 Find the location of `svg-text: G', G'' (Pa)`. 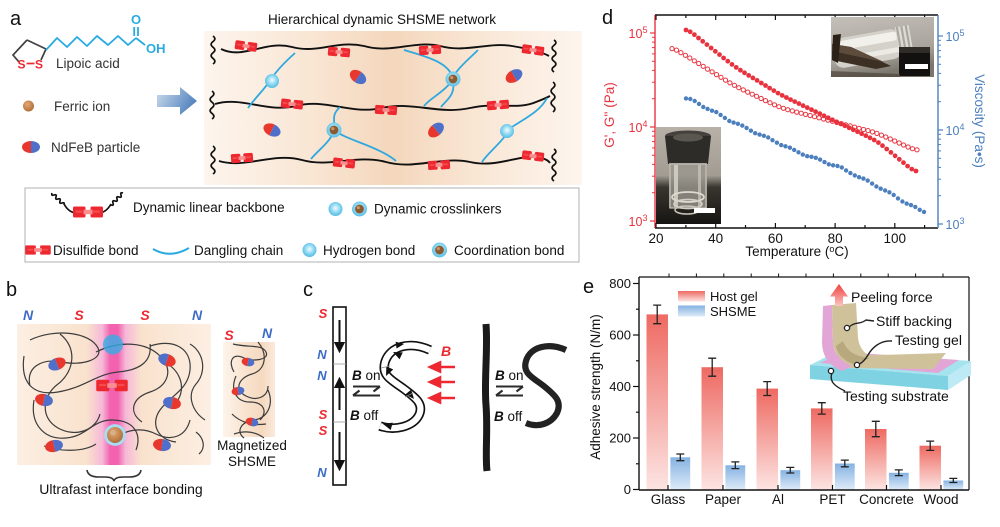

svg-text: G', G'' (Pa) is located at coordinates (609, 115).